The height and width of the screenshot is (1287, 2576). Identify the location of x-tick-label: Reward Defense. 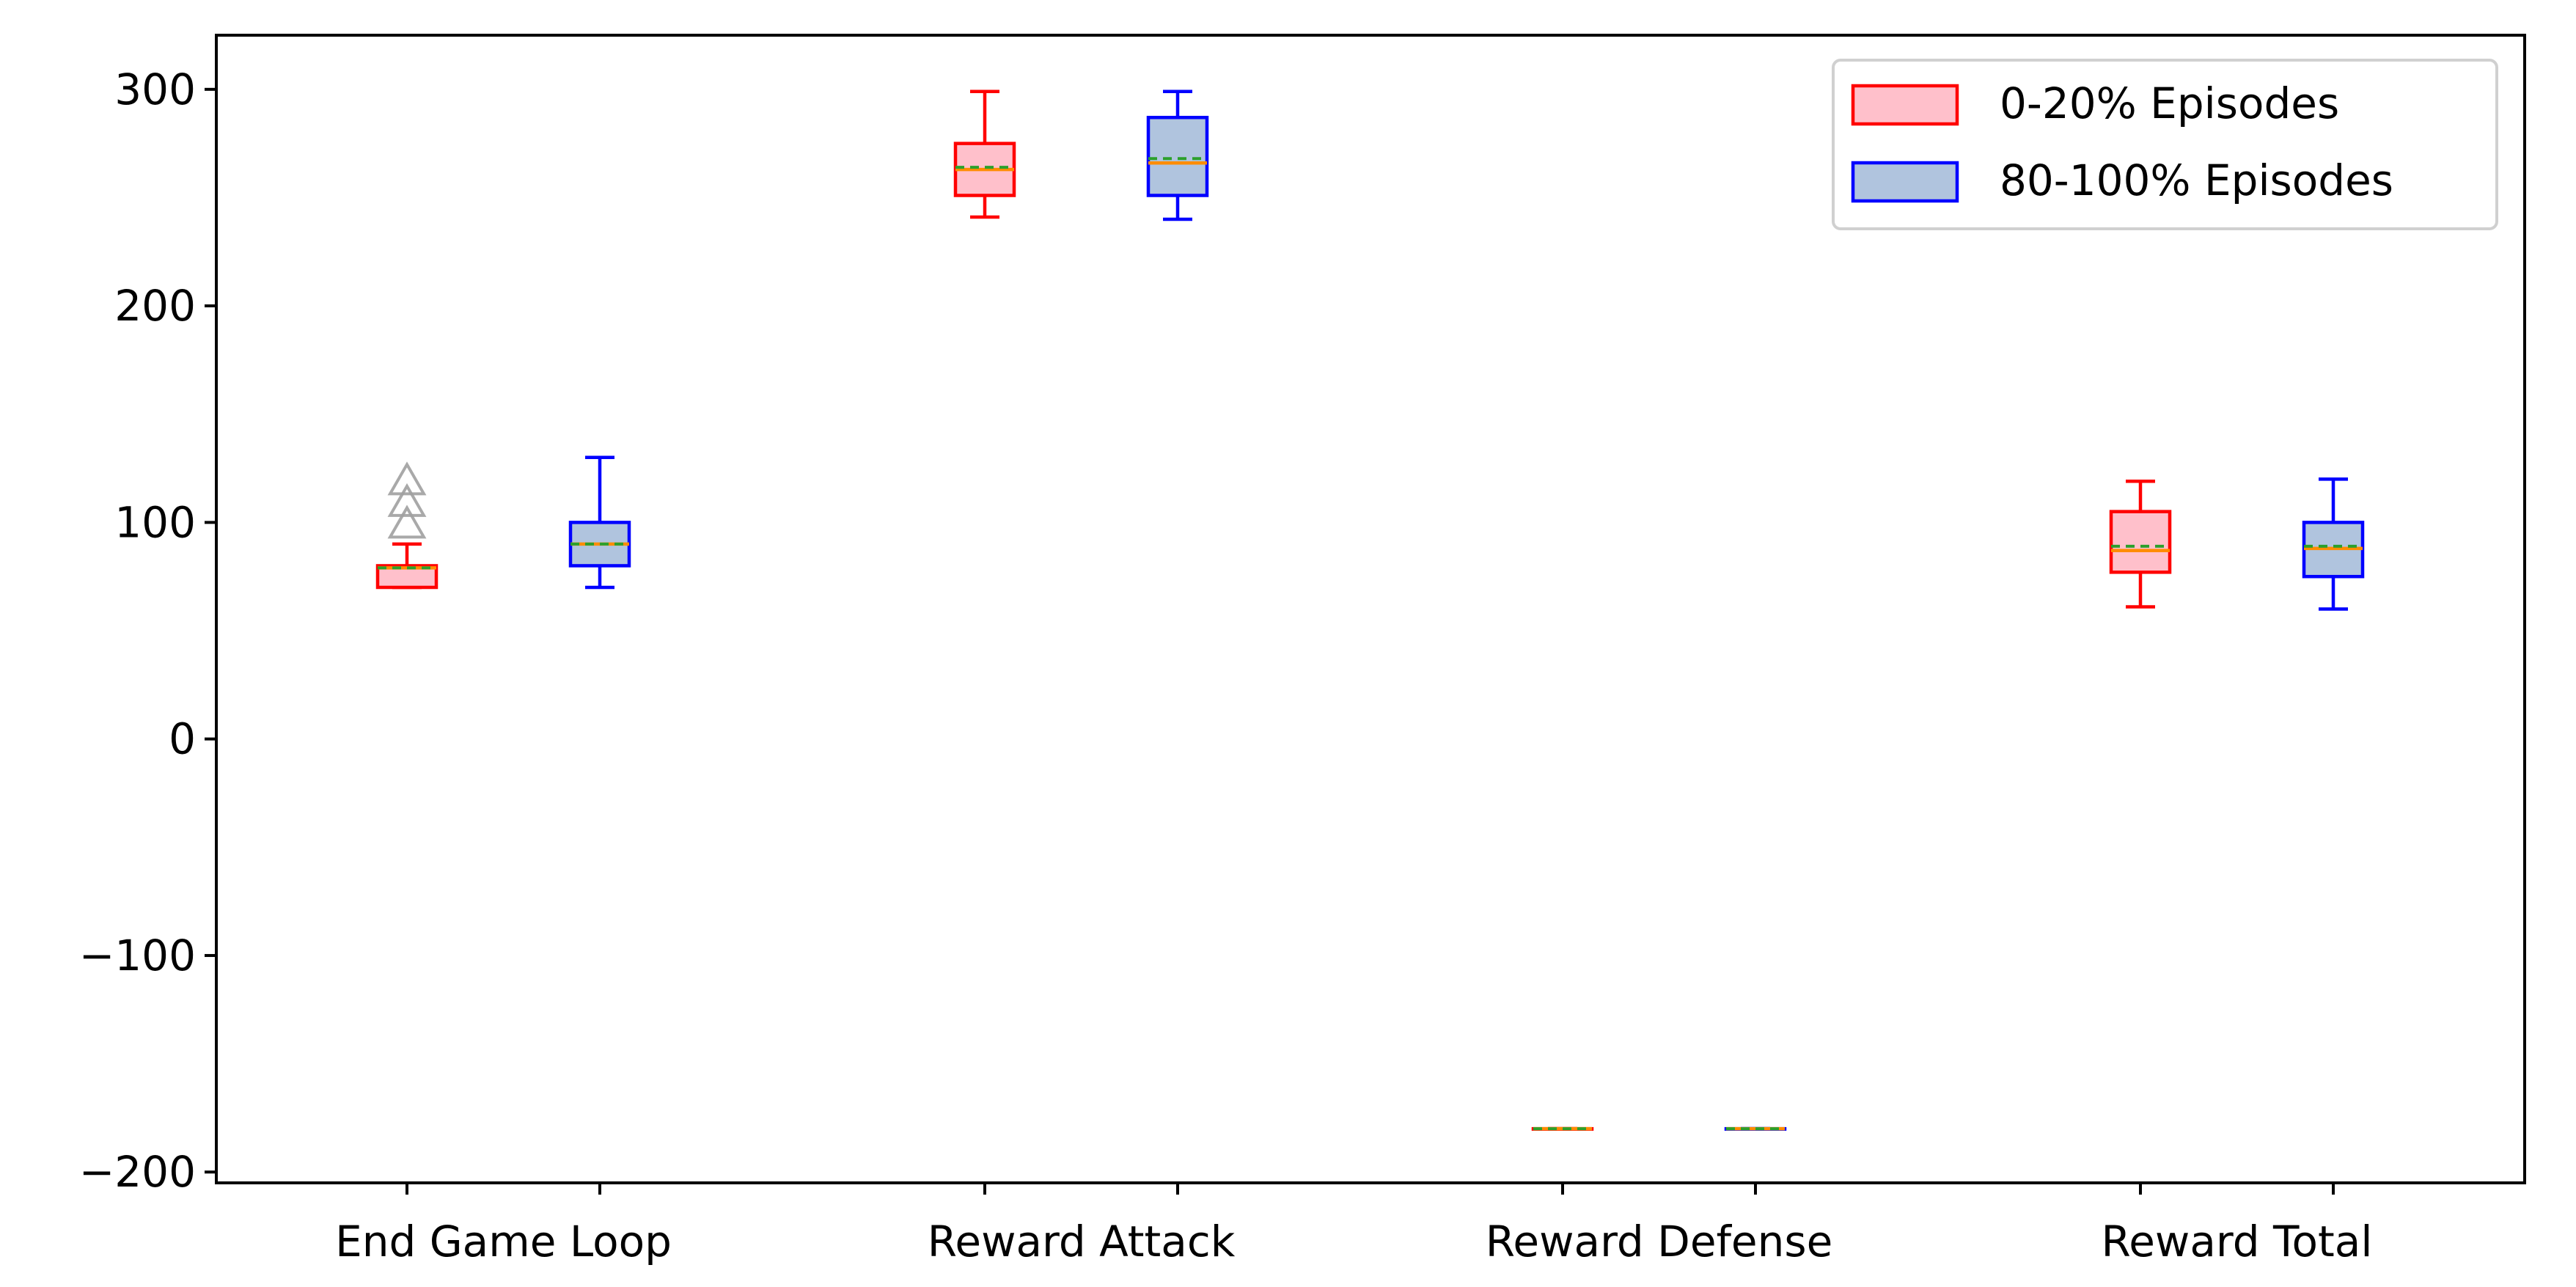
(1660, 1241).